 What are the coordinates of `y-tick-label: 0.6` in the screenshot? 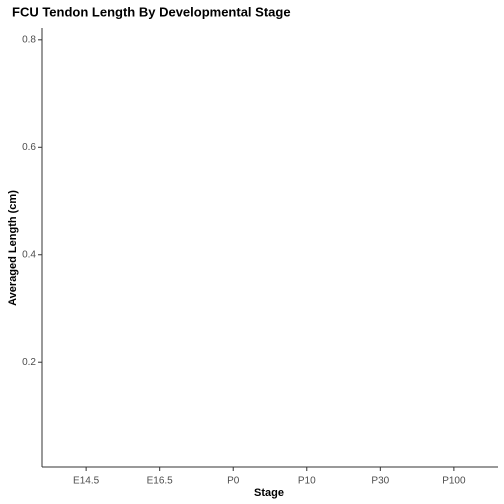 It's located at (29, 147).